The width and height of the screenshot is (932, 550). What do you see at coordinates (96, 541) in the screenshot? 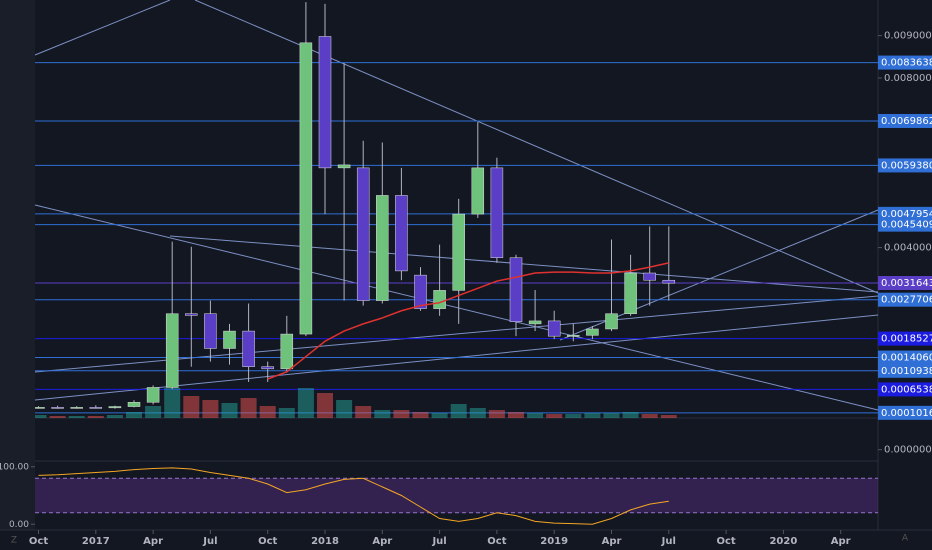
I see `x-tick-label: 2017` at bounding box center [96, 541].